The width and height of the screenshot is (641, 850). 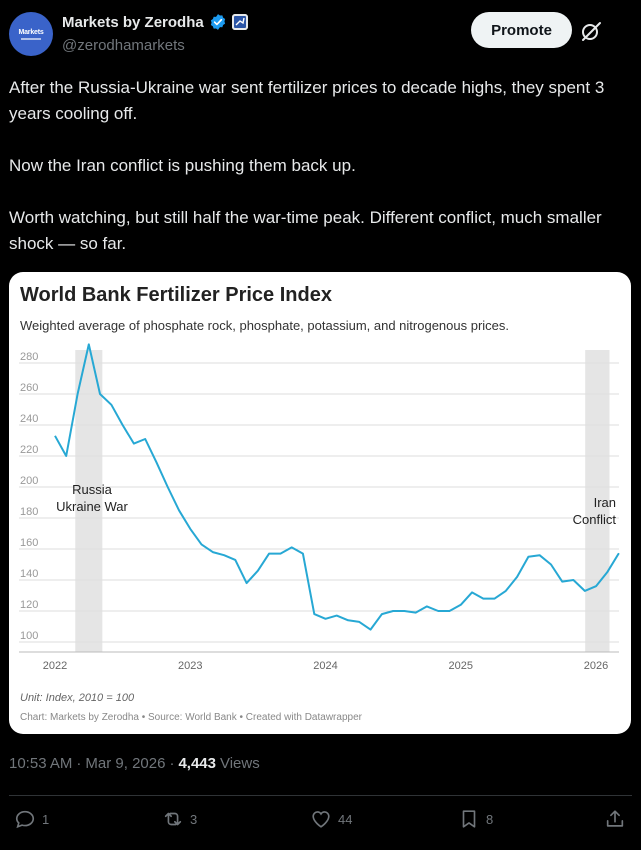 What do you see at coordinates (320, 795) in the screenshot?
I see `divider` at bounding box center [320, 795].